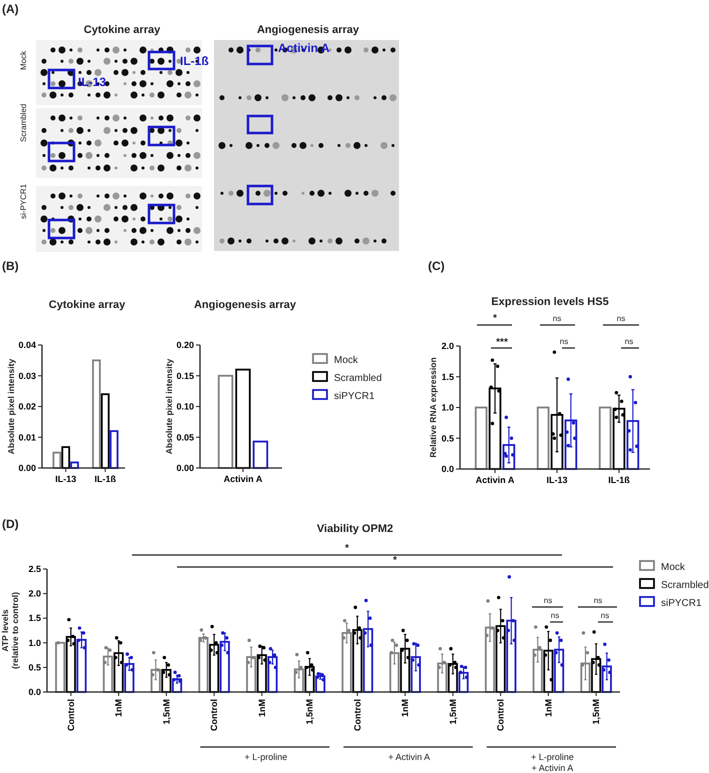  What do you see at coordinates (245, 305) in the screenshot?
I see `chart-title: Angiogenesis array` at bounding box center [245, 305].